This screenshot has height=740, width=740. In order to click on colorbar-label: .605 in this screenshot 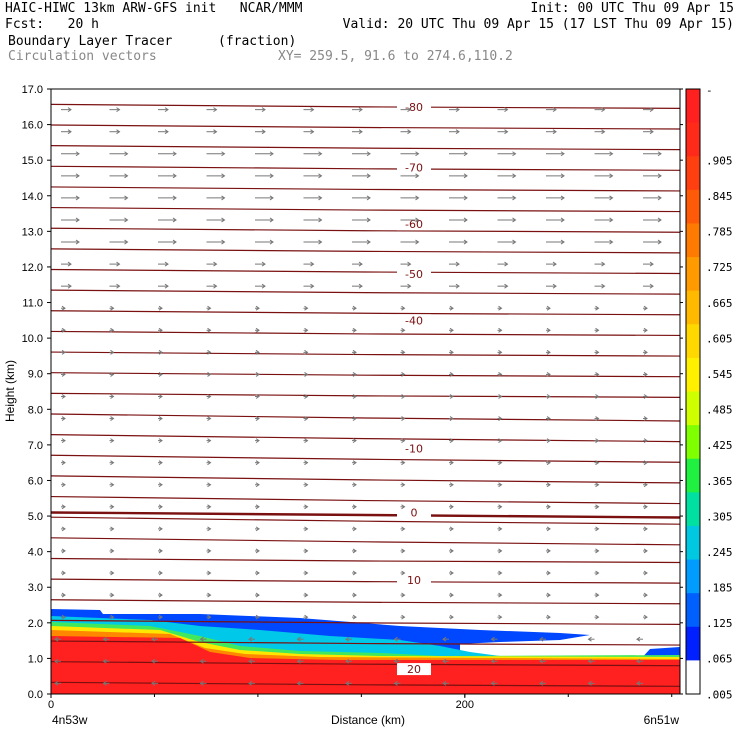, I will do `click(719, 338)`.